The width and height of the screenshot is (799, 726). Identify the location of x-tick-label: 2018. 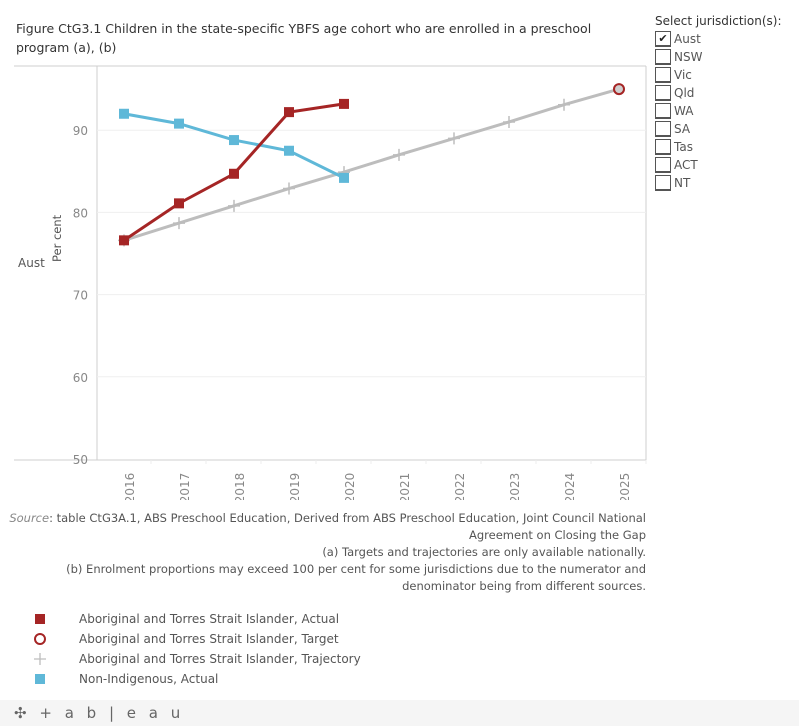
(240, 486).